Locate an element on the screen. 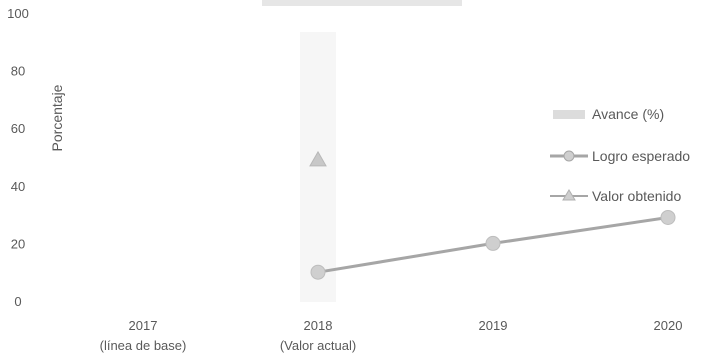 The image size is (704, 356). title-cropped is located at coordinates (362, 3).